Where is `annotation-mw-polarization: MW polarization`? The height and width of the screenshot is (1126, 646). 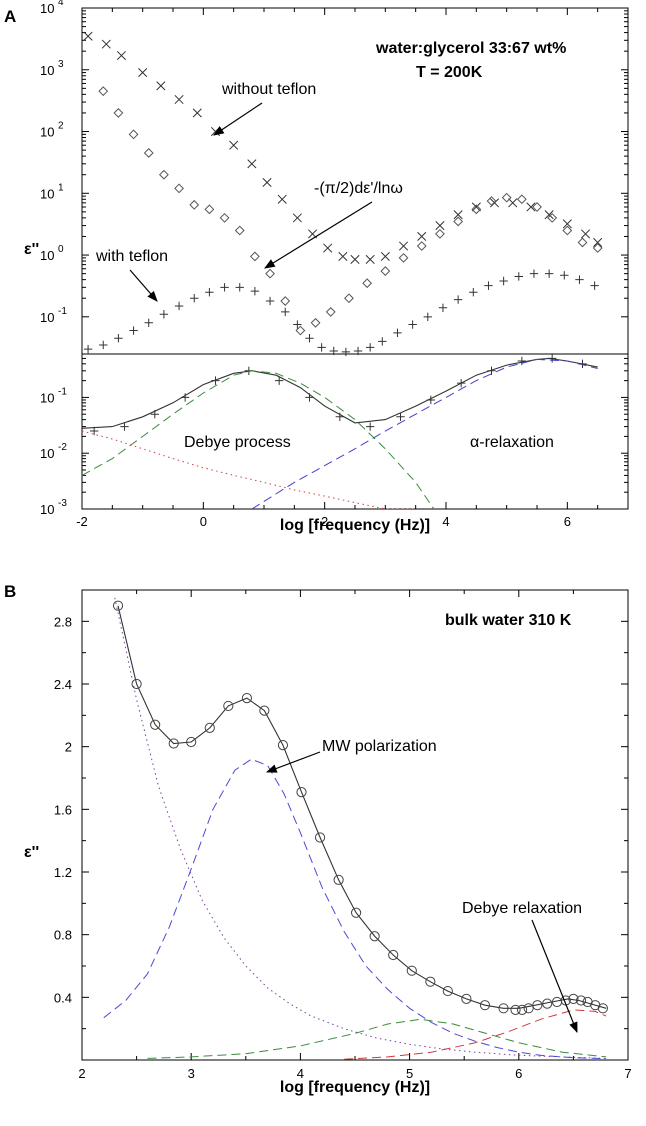 annotation-mw-polarization: MW polarization is located at coordinates (379, 746).